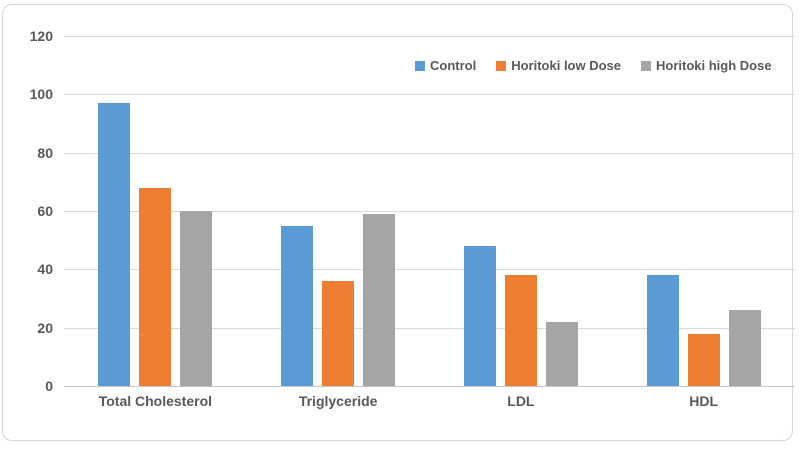 This screenshot has width=802, height=450. What do you see at coordinates (338, 333) in the screenshot?
I see `bar-horitoki-low-dose-triglyceride` at bounding box center [338, 333].